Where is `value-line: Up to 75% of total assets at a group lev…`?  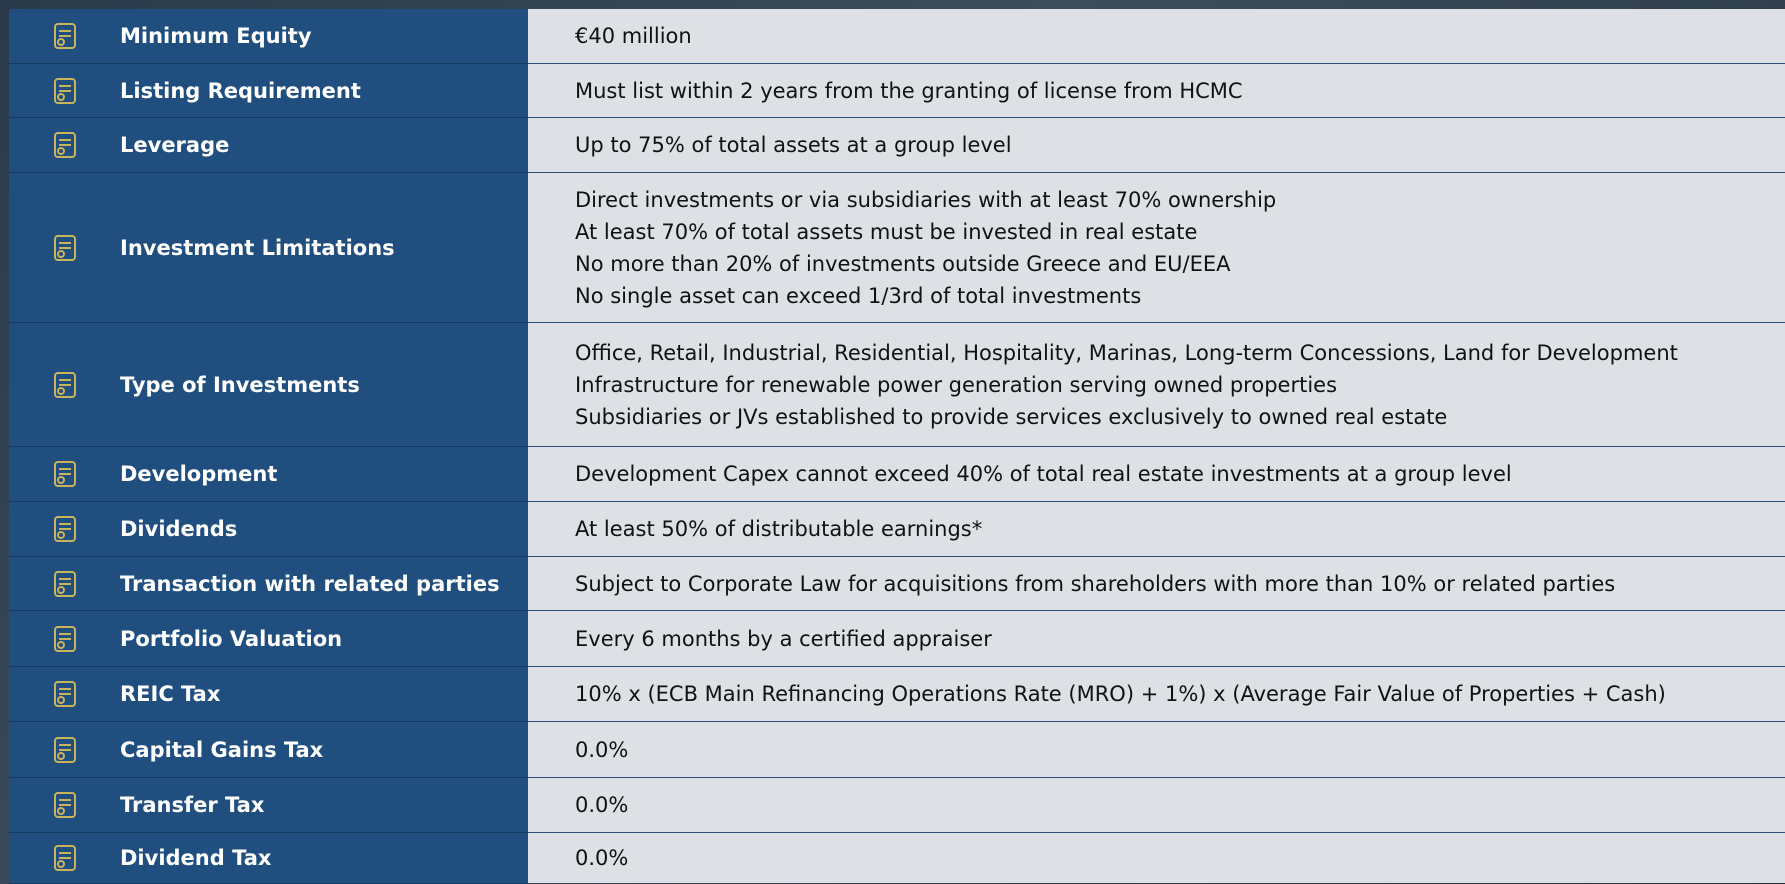 value-line: Up to 75% of total assets at a group lev… is located at coordinates (793, 145).